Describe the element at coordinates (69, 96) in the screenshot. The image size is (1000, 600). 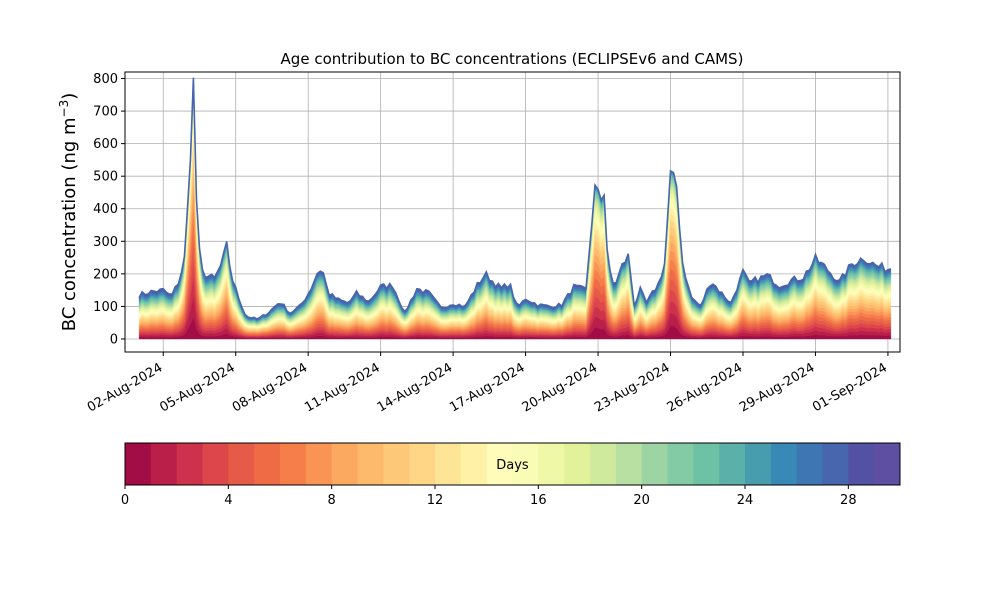
I see `y-axis-label-close: )` at that location.